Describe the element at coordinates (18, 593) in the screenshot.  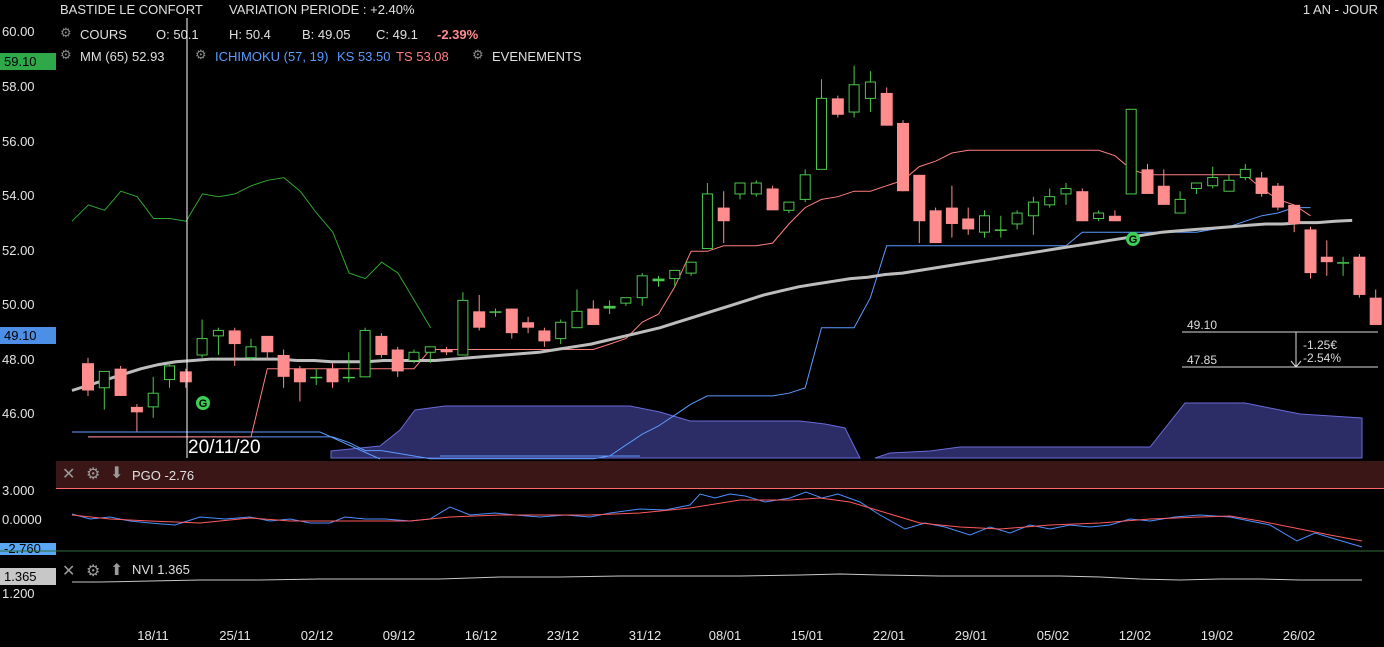
I see `nvi-tick: 1.200` at that location.